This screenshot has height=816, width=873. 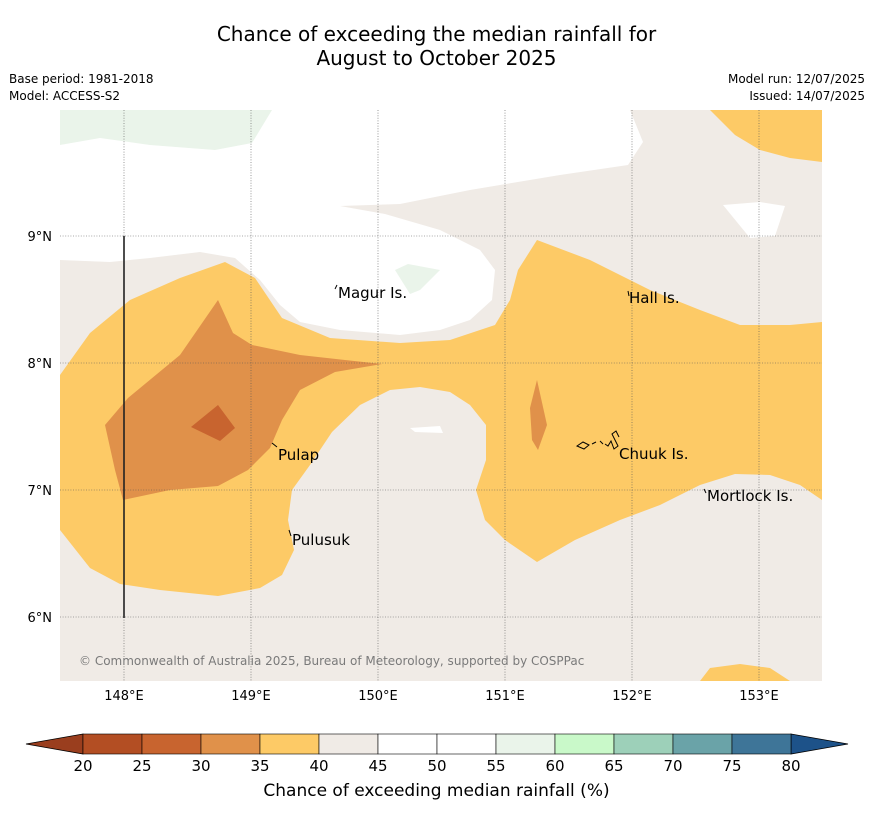 What do you see at coordinates (40, 428) in the screenshot?
I see `lat-tick-labels: 9°N 8°N 7°N 6°N` at bounding box center [40, 428].